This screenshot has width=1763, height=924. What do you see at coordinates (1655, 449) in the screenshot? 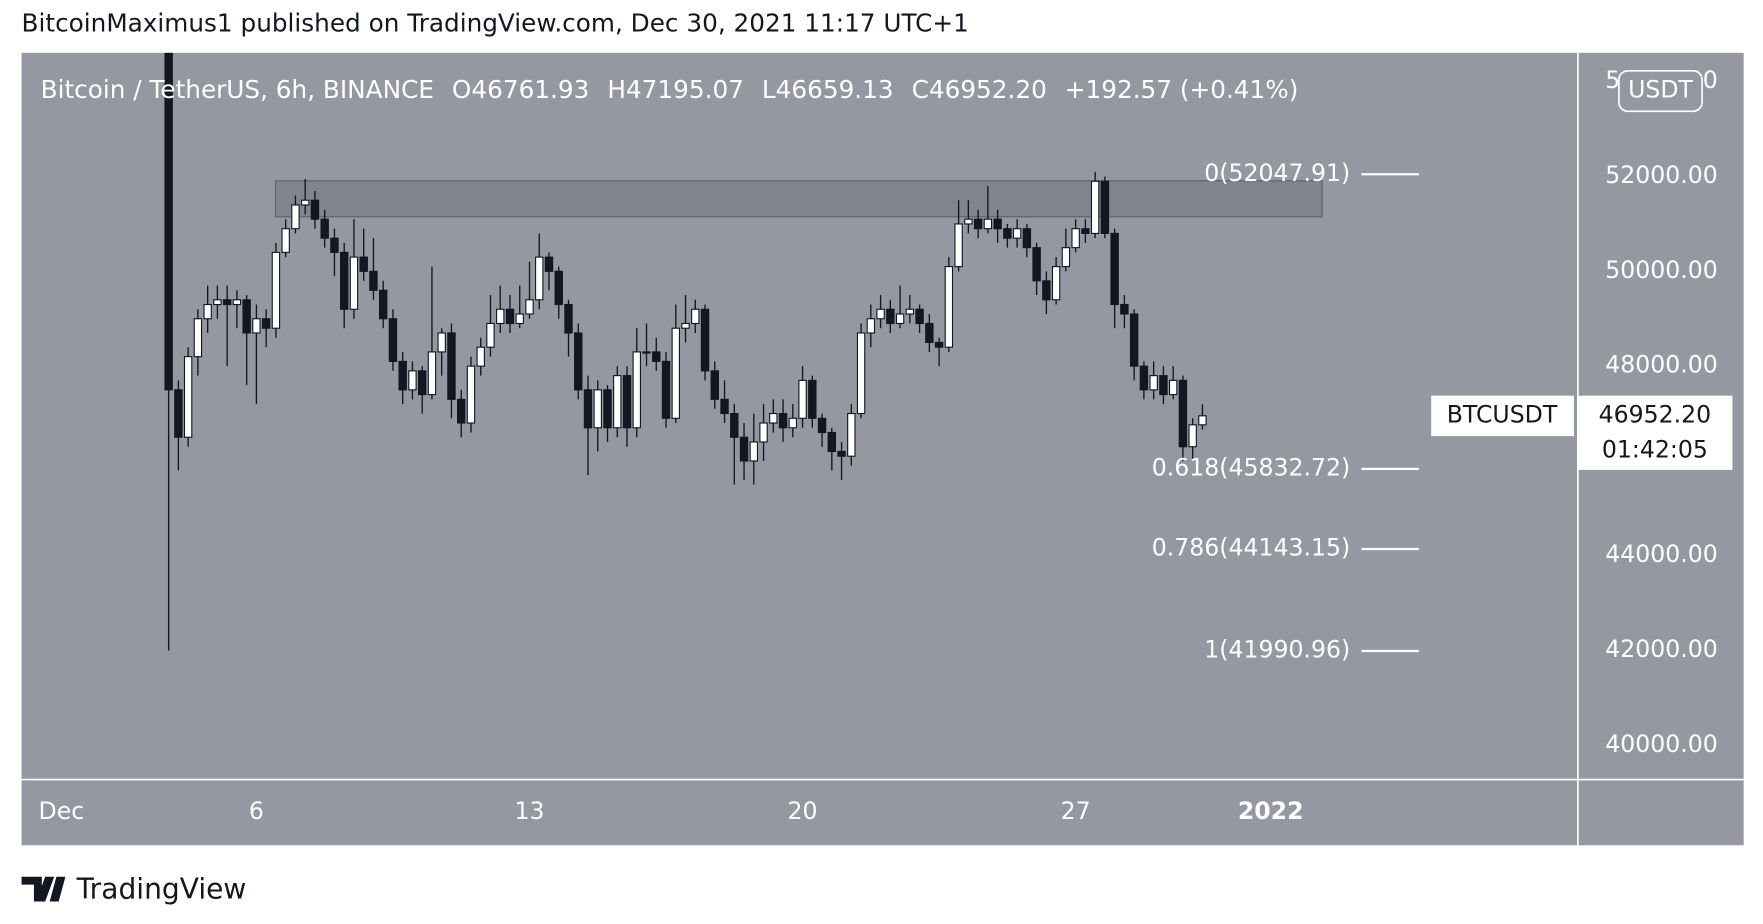
I see `countdown: 01:42:05` at bounding box center [1655, 449].